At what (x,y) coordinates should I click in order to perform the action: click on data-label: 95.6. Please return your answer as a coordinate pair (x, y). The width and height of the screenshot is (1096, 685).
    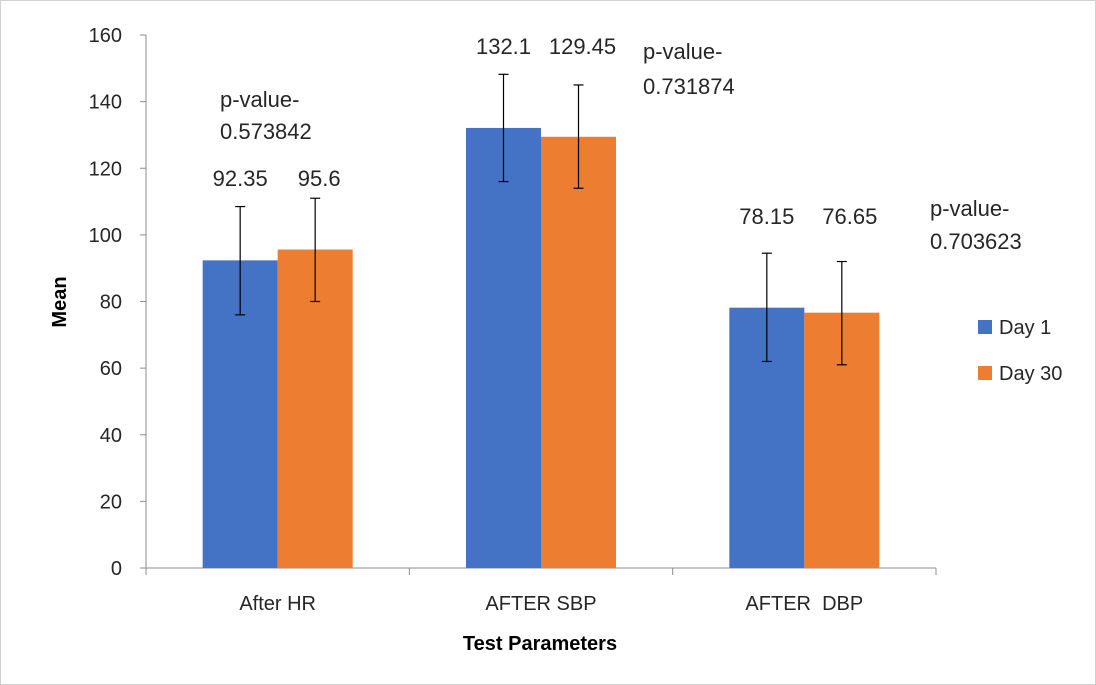
    Looking at the image, I should click on (319, 178).